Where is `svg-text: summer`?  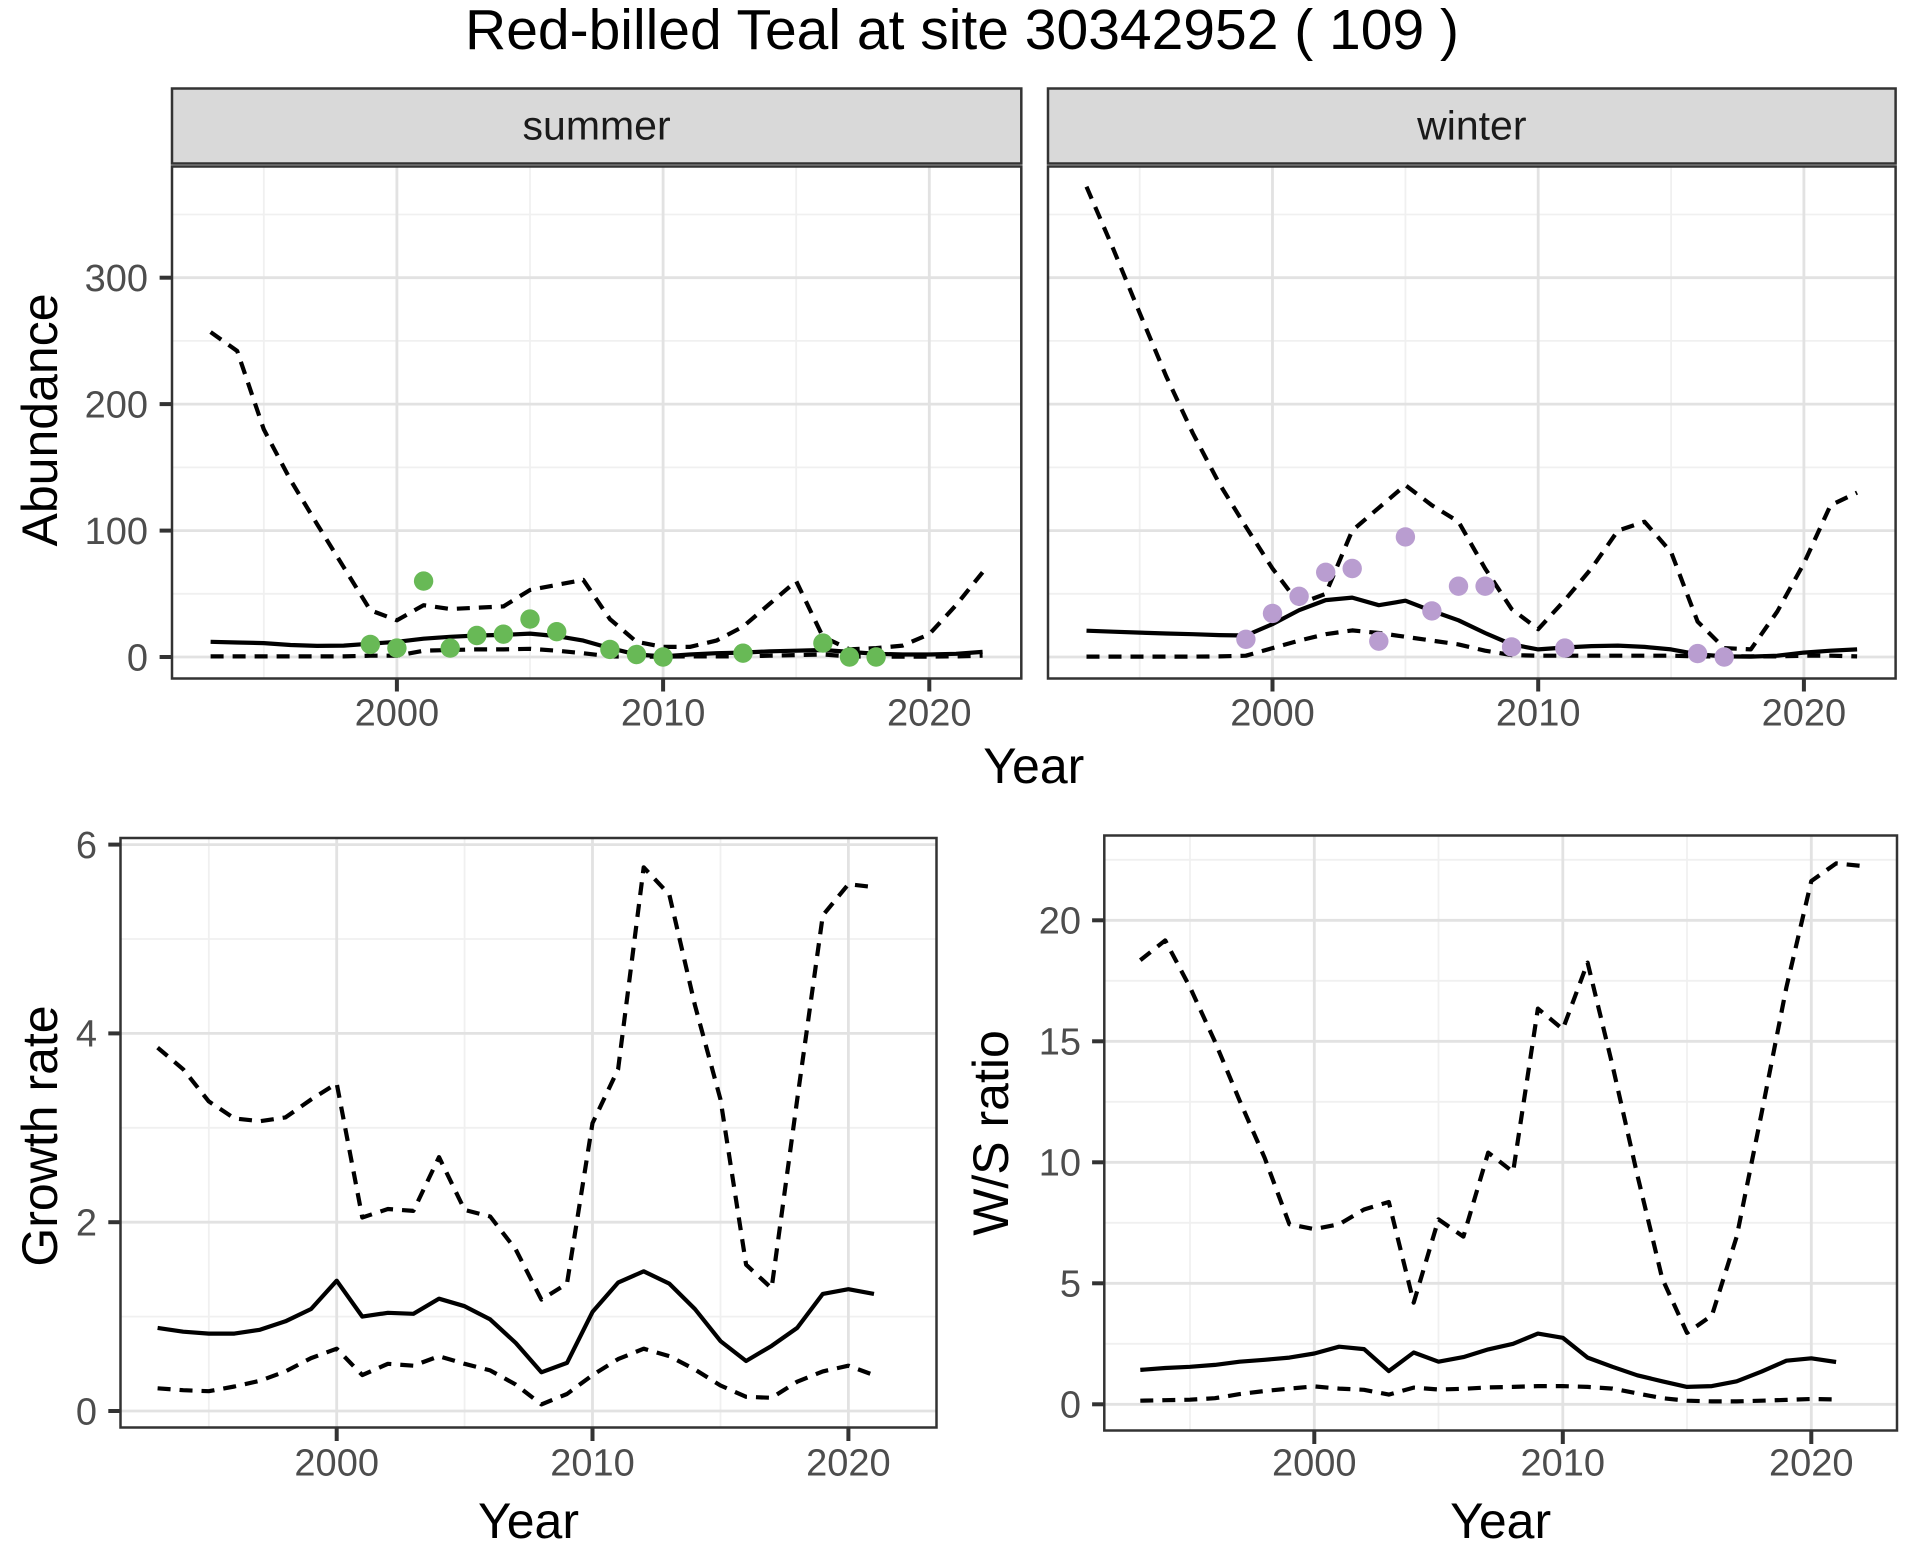
svg-text: summer is located at coordinates (597, 126).